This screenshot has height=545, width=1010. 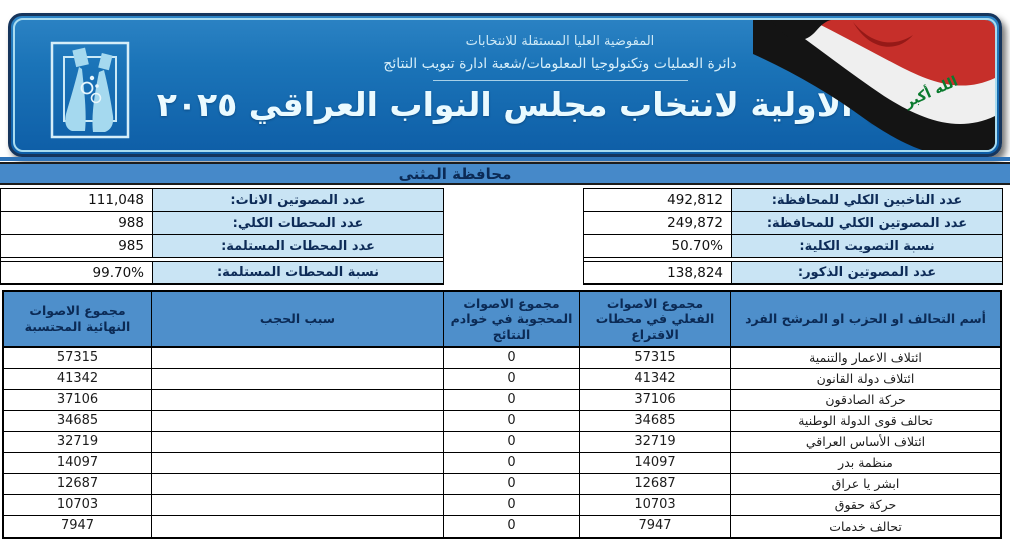 What do you see at coordinates (865, 484) in the screenshot?
I see `cell-entity-name: ابشر يا عراق` at bounding box center [865, 484].